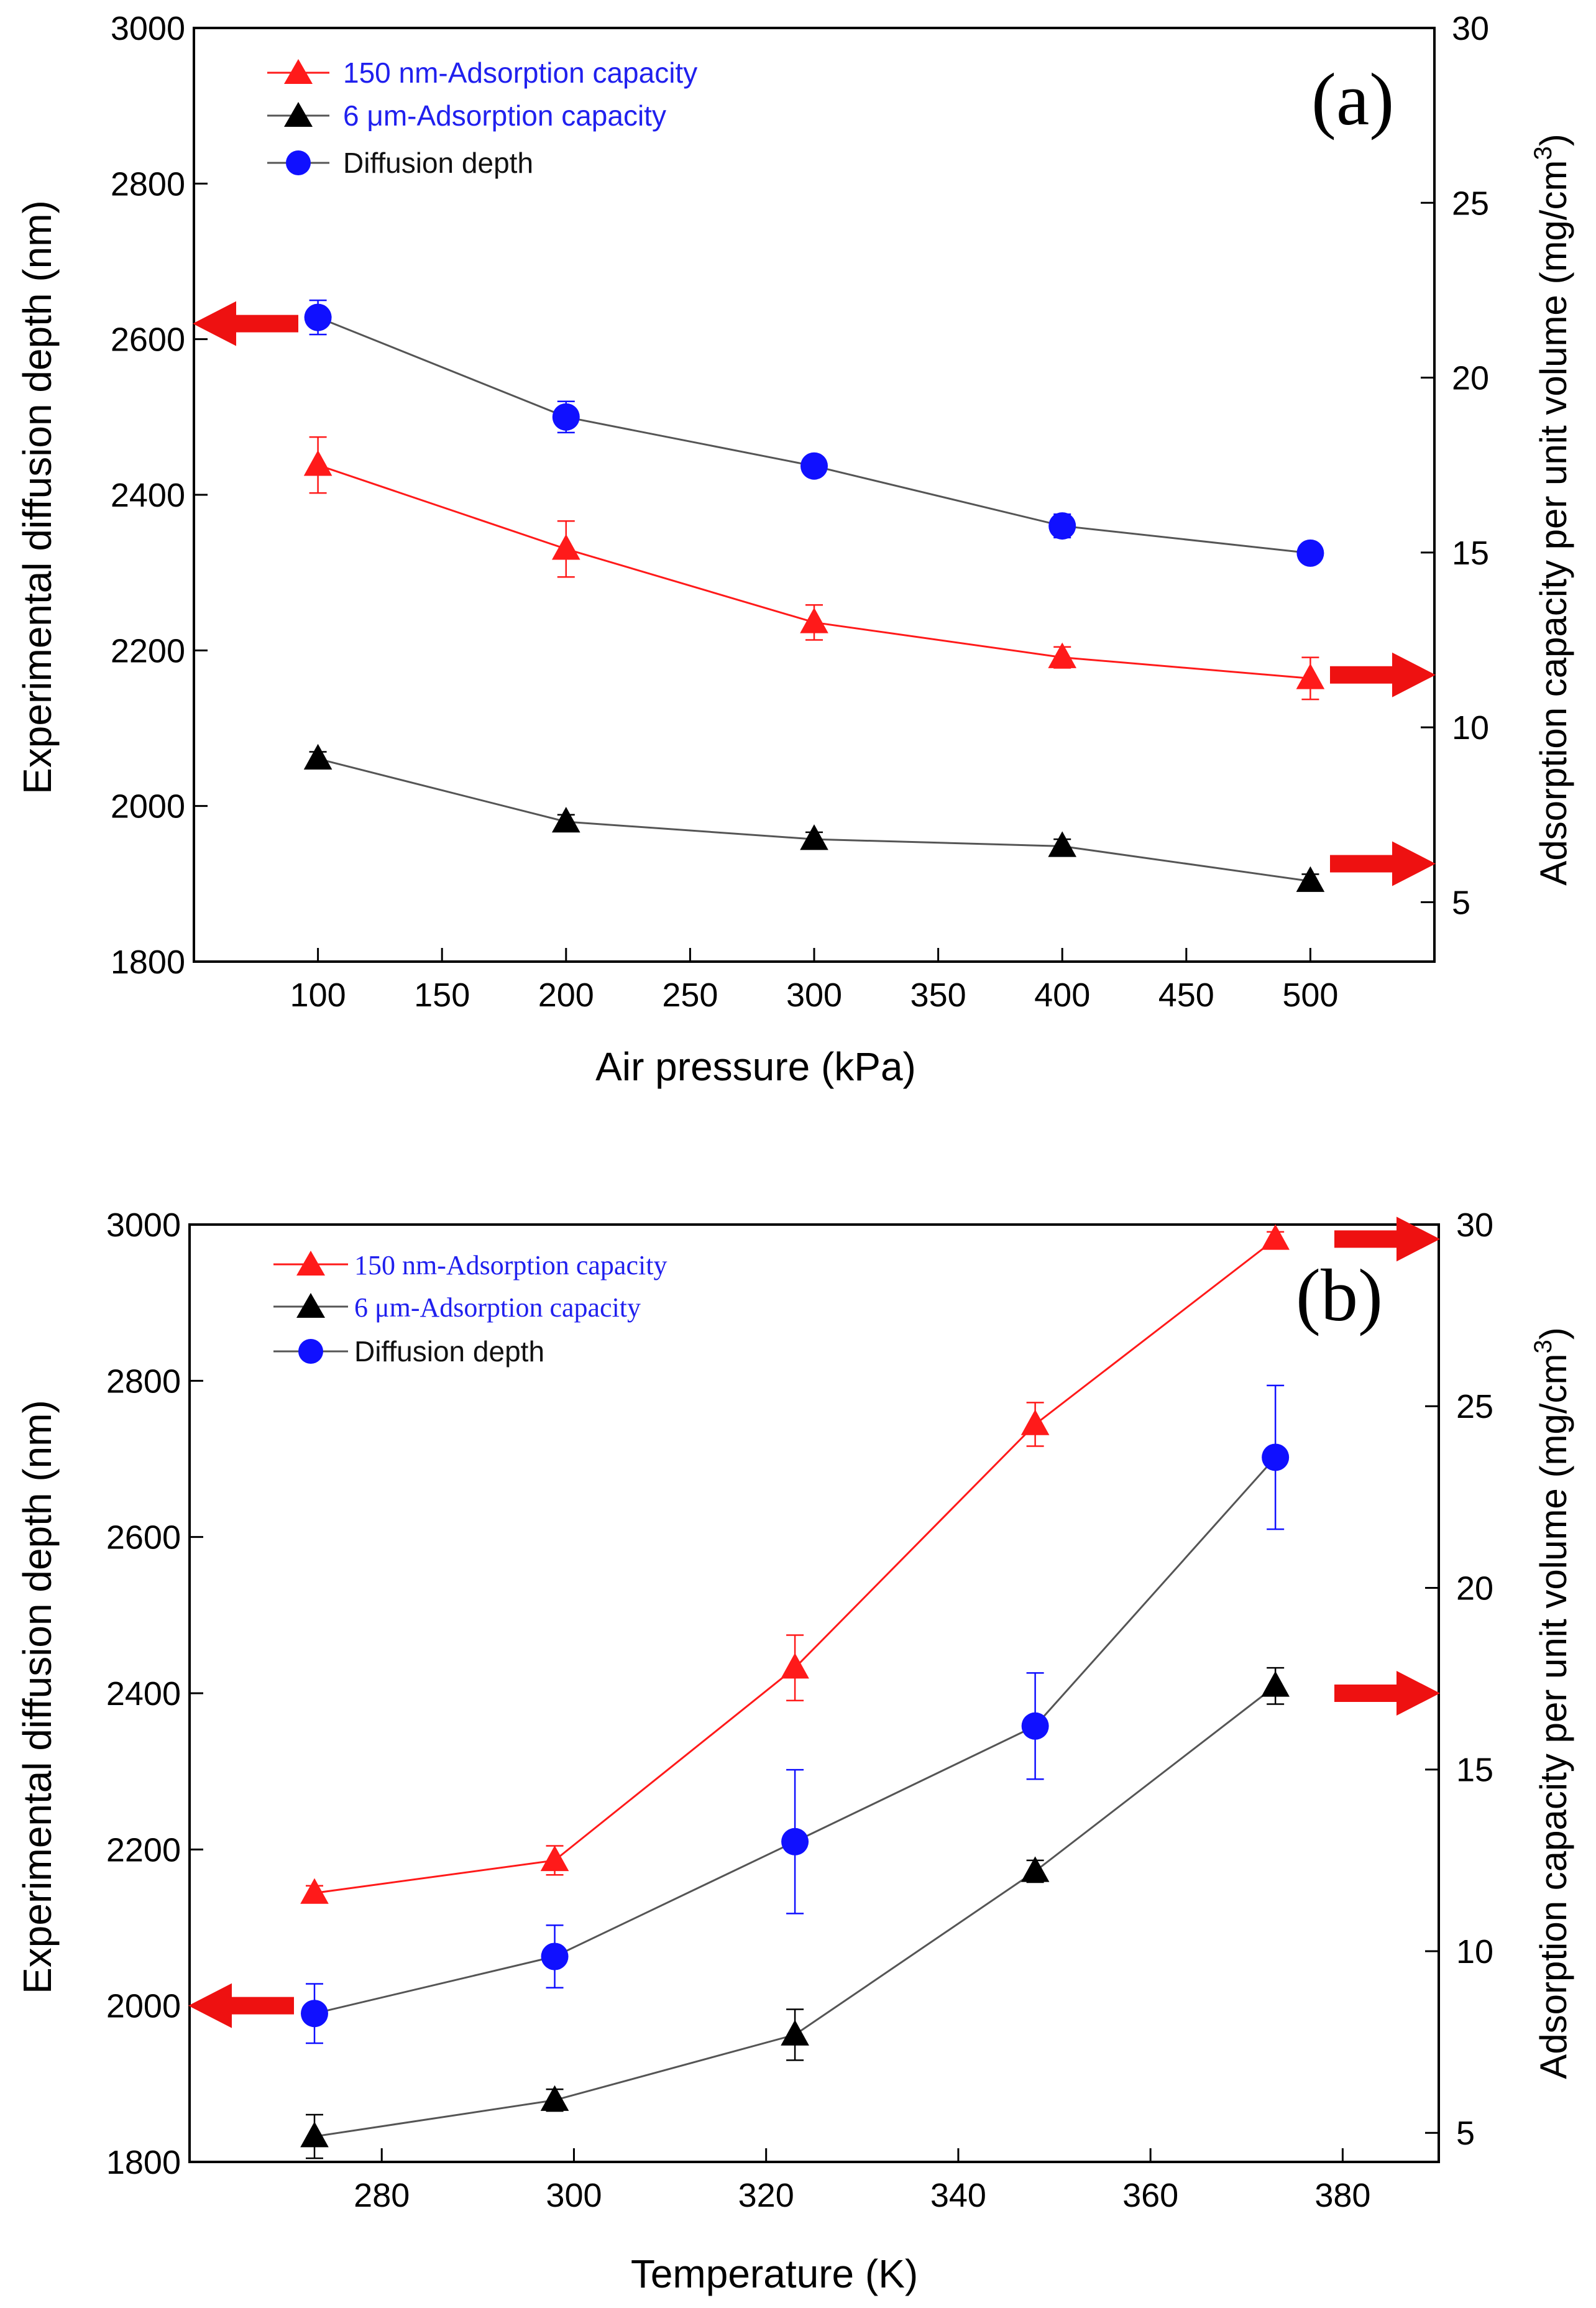 Image resolution: width=1596 pixels, height=2308 pixels. I want to click on x-tick-label-b-340: 340, so click(958, 2195).